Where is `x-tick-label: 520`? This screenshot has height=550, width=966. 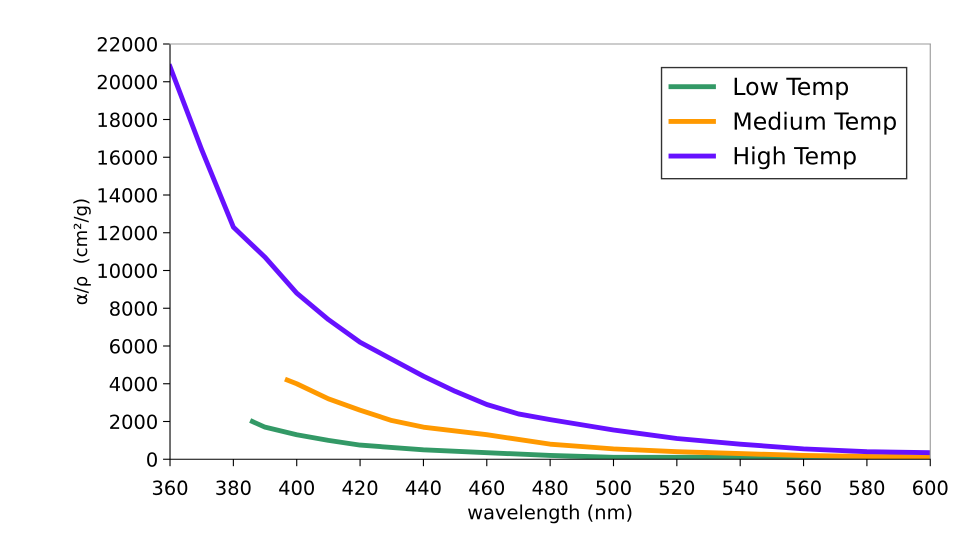 x-tick-label: 520 is located at coordinates (677, 488).